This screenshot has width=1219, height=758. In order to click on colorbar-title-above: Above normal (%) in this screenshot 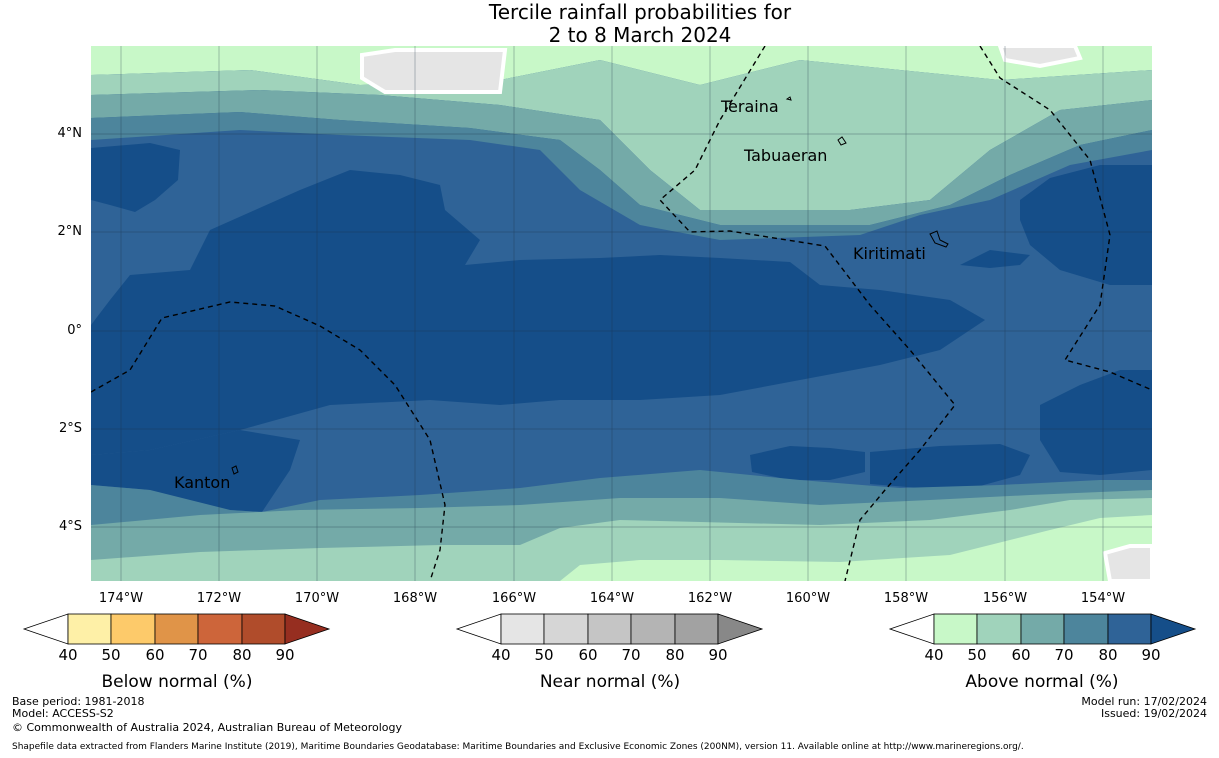, I will do `click(1042, 682)`.